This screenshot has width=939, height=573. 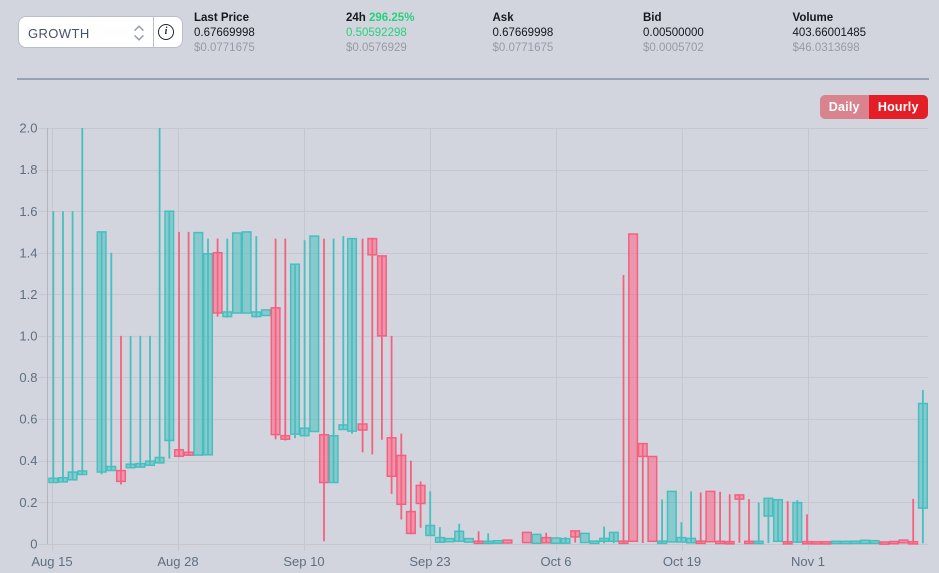 What do you see at coordinates (28, 336) in the screenshot?
I see `svg-text: 1.0` at bounding box center [28, 336].